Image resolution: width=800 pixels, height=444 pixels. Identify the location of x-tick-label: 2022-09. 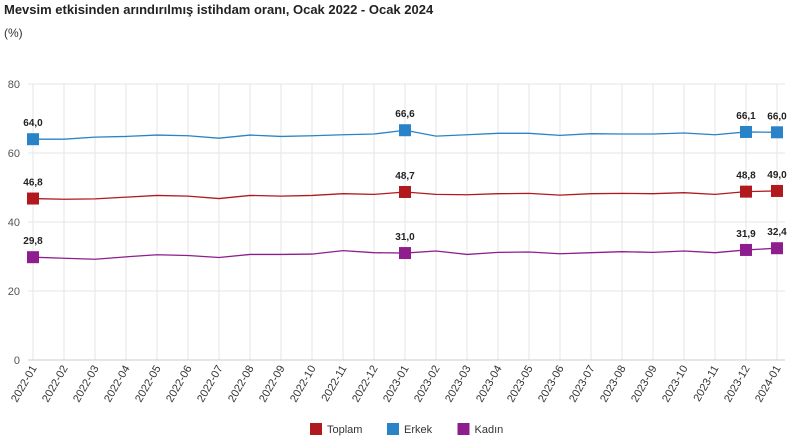
(272, 384).